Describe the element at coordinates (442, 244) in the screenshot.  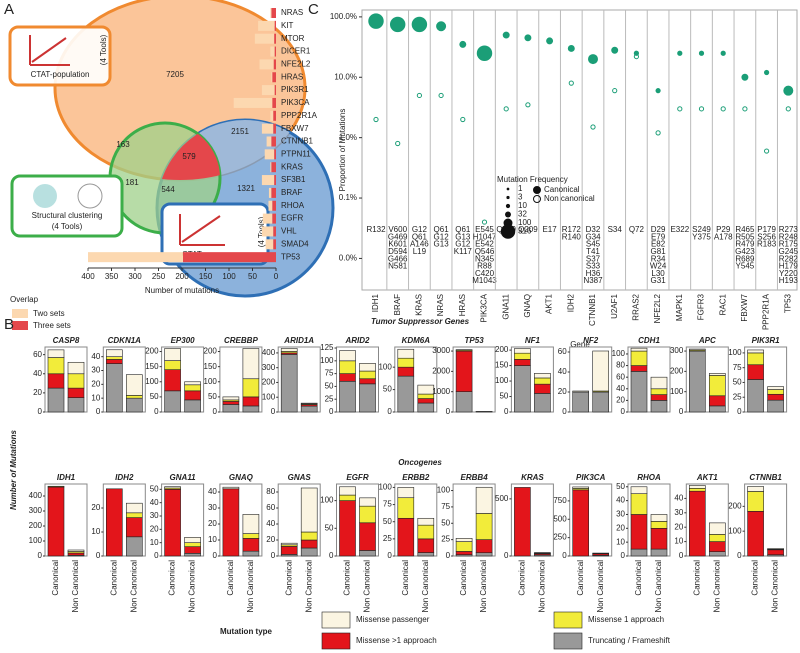
I see `mutation-label: G13` at that location.